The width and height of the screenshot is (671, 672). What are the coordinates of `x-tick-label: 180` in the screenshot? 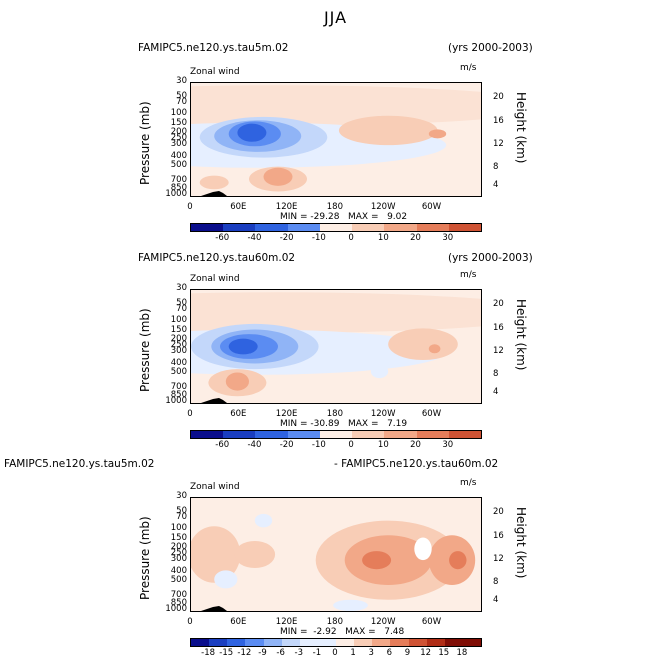 It's located at (334, 207).